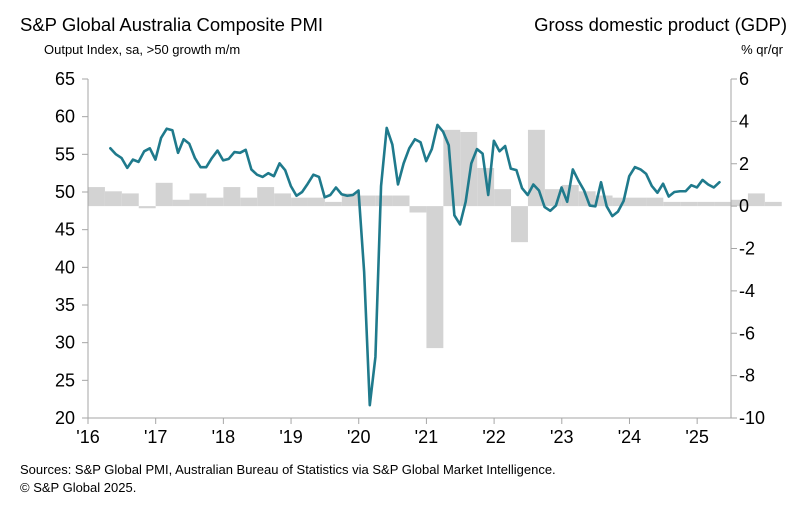 Image resolution: width=805 pixels, height=514 pixels. I want to click on right-y-tick-label: -2, so click(747, 249).